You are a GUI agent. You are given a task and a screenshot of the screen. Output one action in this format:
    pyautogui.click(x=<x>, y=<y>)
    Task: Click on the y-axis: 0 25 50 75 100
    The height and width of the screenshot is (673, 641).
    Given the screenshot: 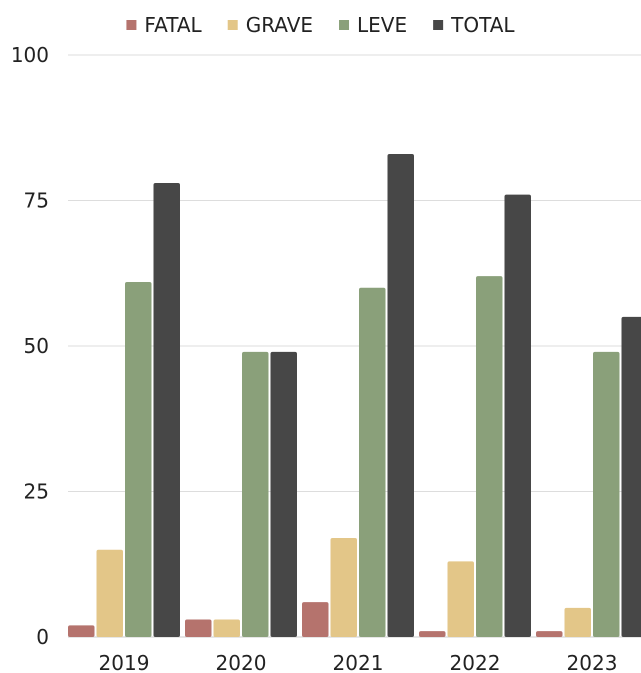 What is the action you would take?
    pyautogui.click(x=30, y=346)
    